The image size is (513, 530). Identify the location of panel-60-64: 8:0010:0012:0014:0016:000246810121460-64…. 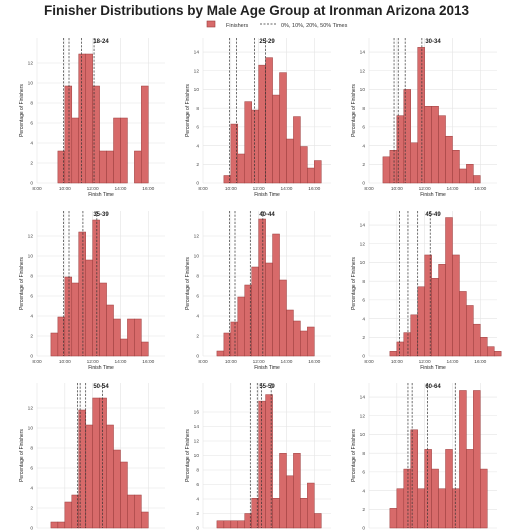
(424, 456).